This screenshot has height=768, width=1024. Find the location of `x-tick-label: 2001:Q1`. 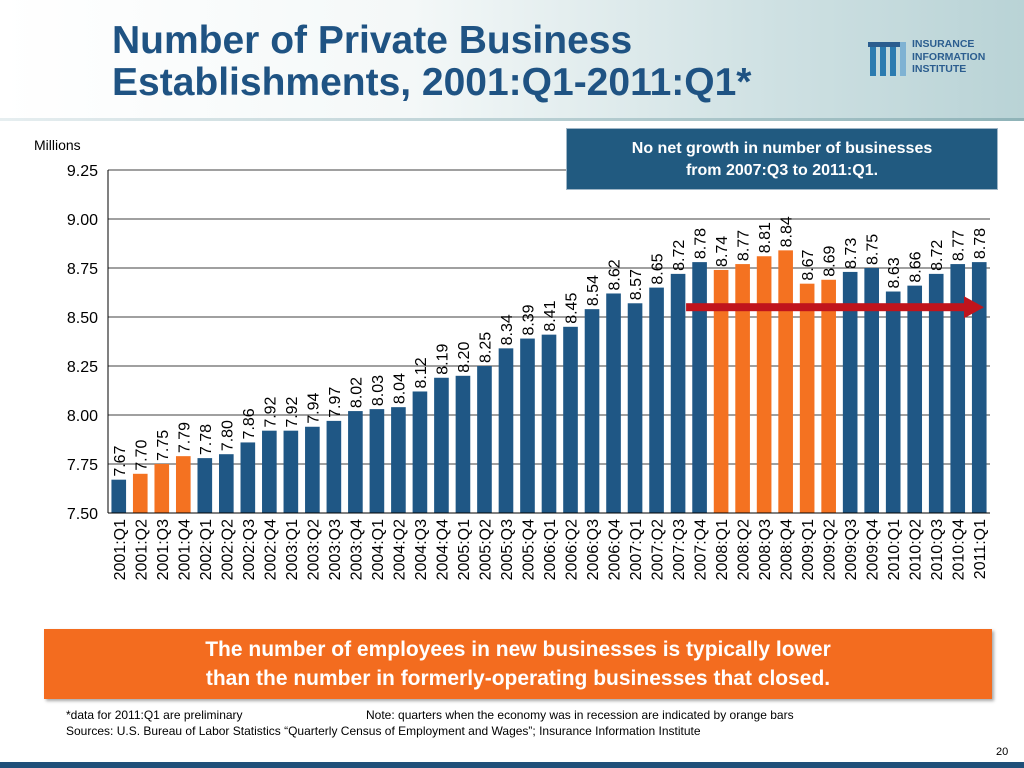

x-tick-label: 2001:Q1 is located at coordinates (120, 549).